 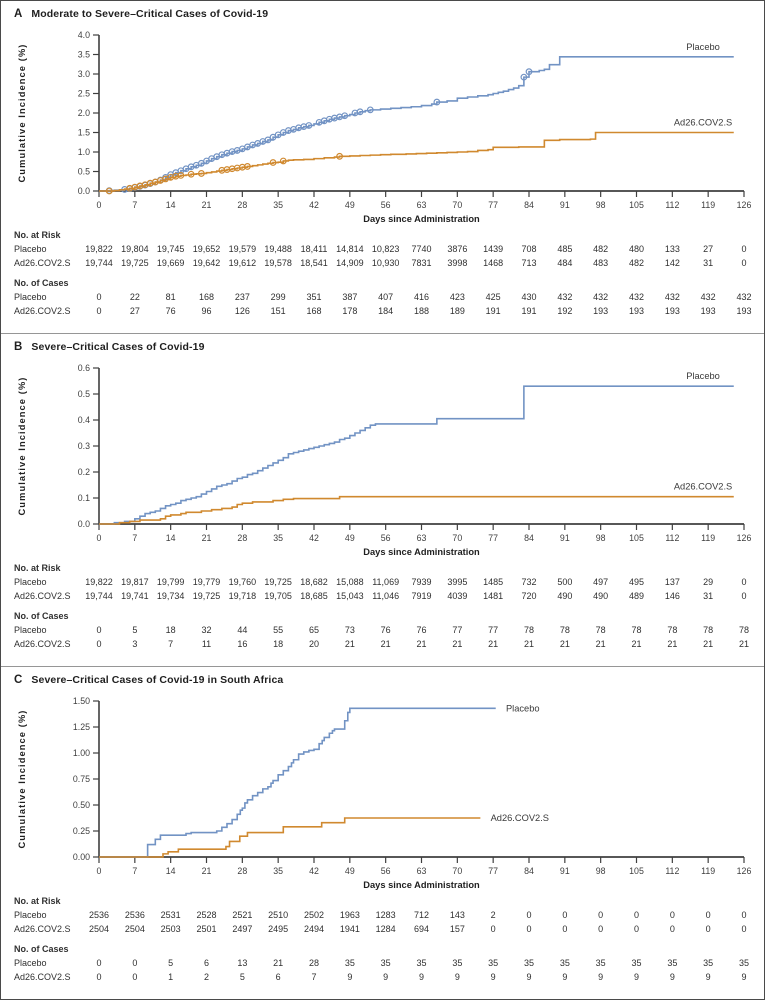 I want to click on table-cell: 146, so click(x=672, y=596).